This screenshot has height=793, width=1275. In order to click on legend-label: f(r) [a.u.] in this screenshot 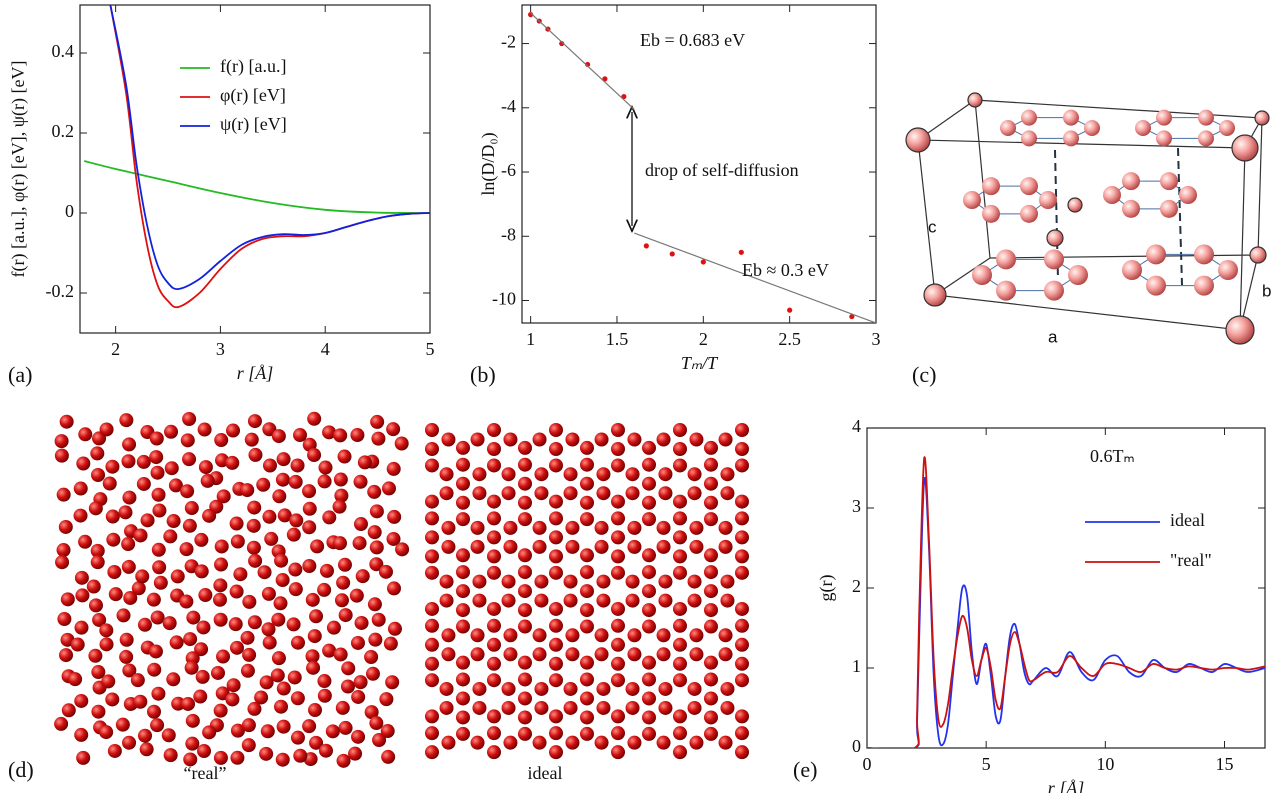, I will do `click(253, 66)`.